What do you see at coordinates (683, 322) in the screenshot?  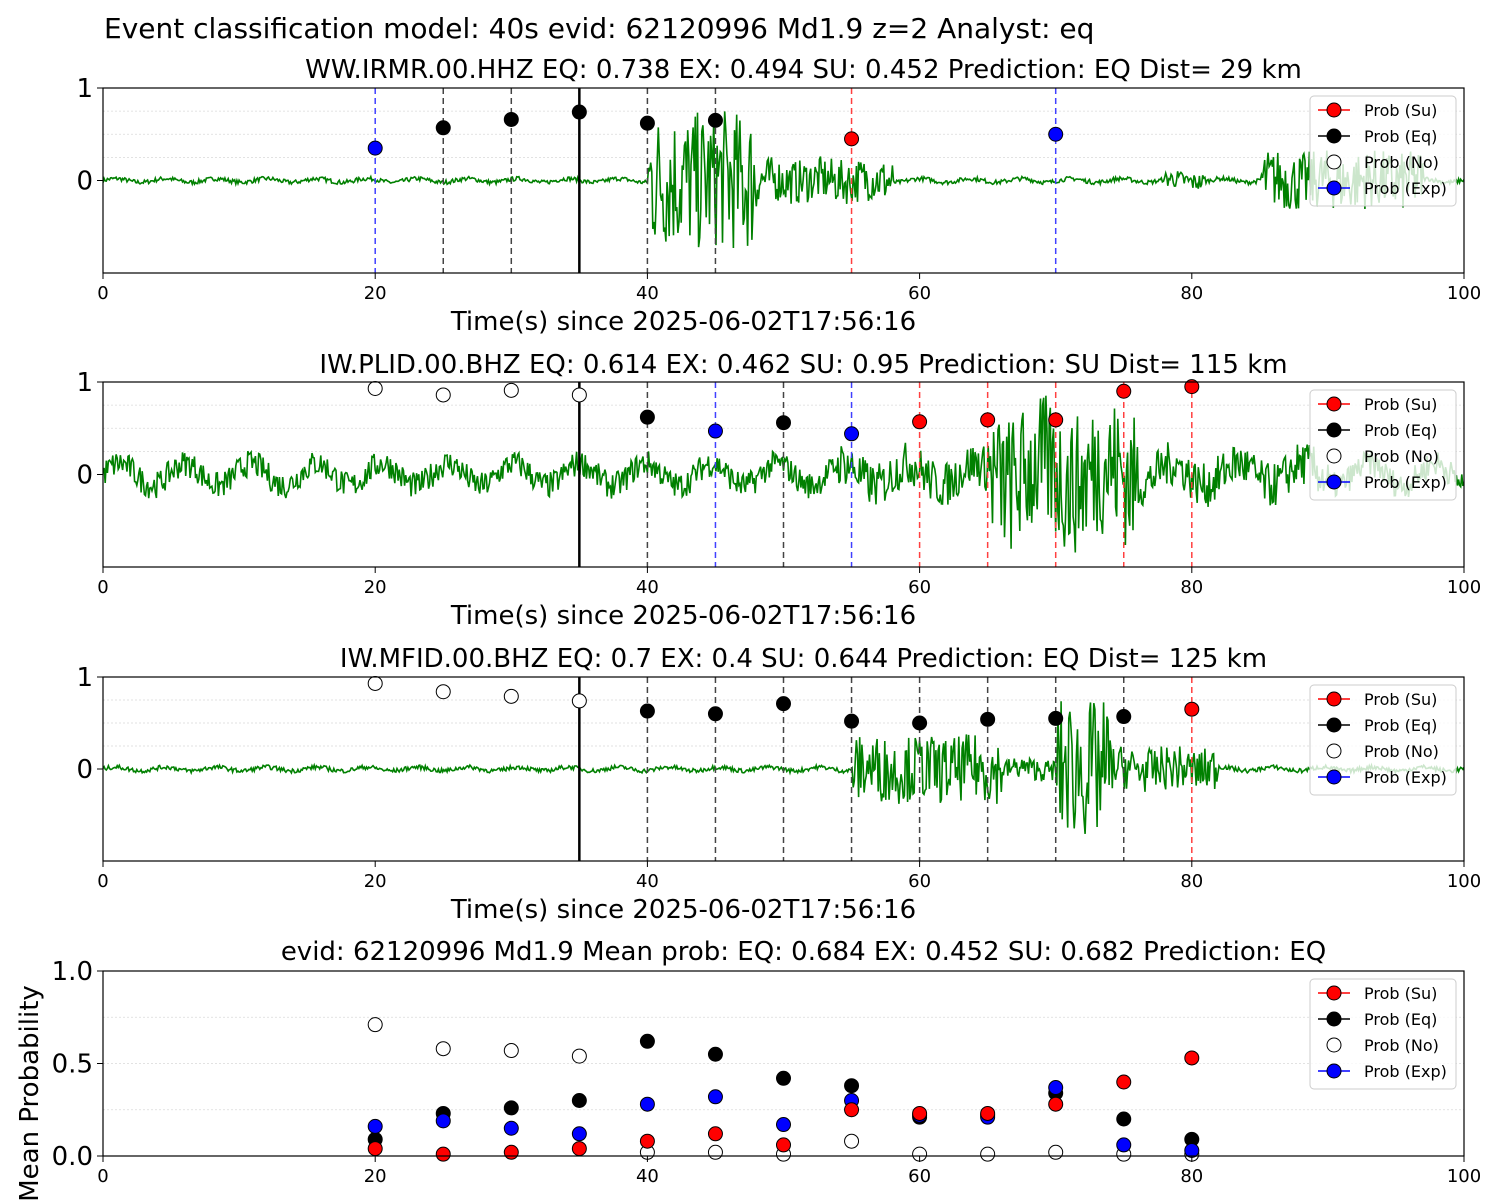 I see `x-axis-label: Time(s) since 2025-06-02T17:56:16` at bounding box center [683, 322].